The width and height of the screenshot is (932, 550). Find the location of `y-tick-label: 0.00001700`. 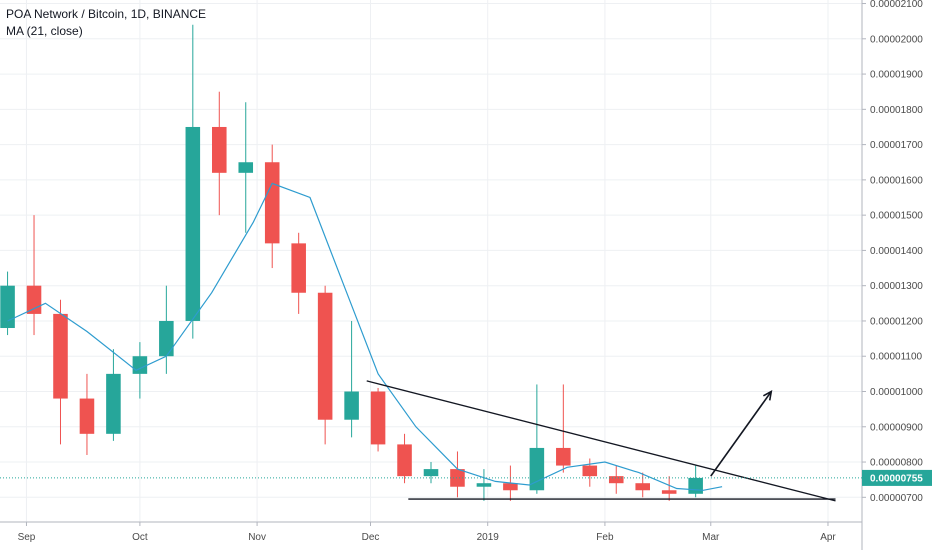

y-tick-label: 0.00001700 is located at coordinates (896, 145).